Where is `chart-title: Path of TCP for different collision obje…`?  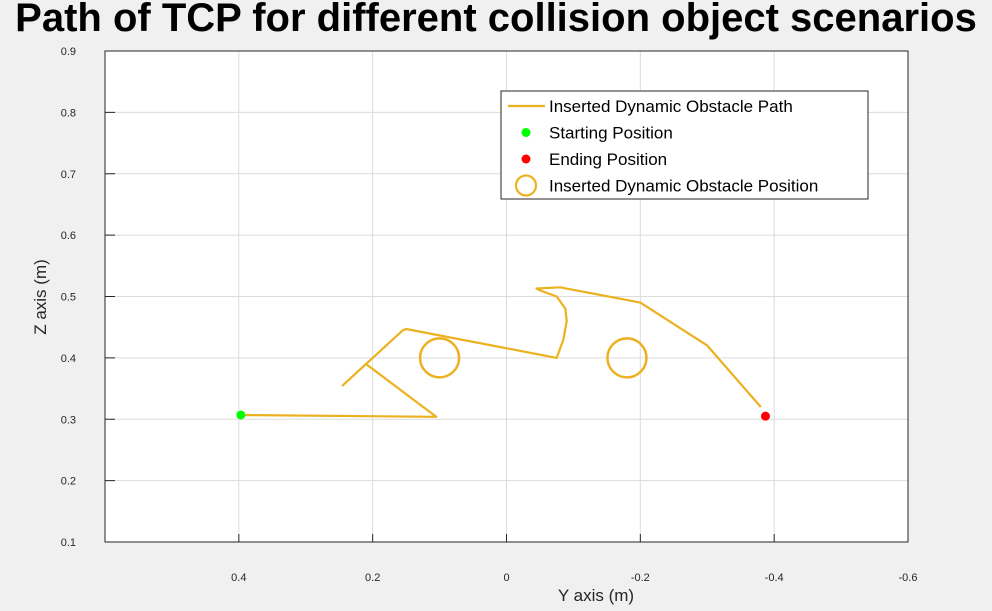 chart-title: Path of TCP for different collision obje… is located at coordinates (496, 20).